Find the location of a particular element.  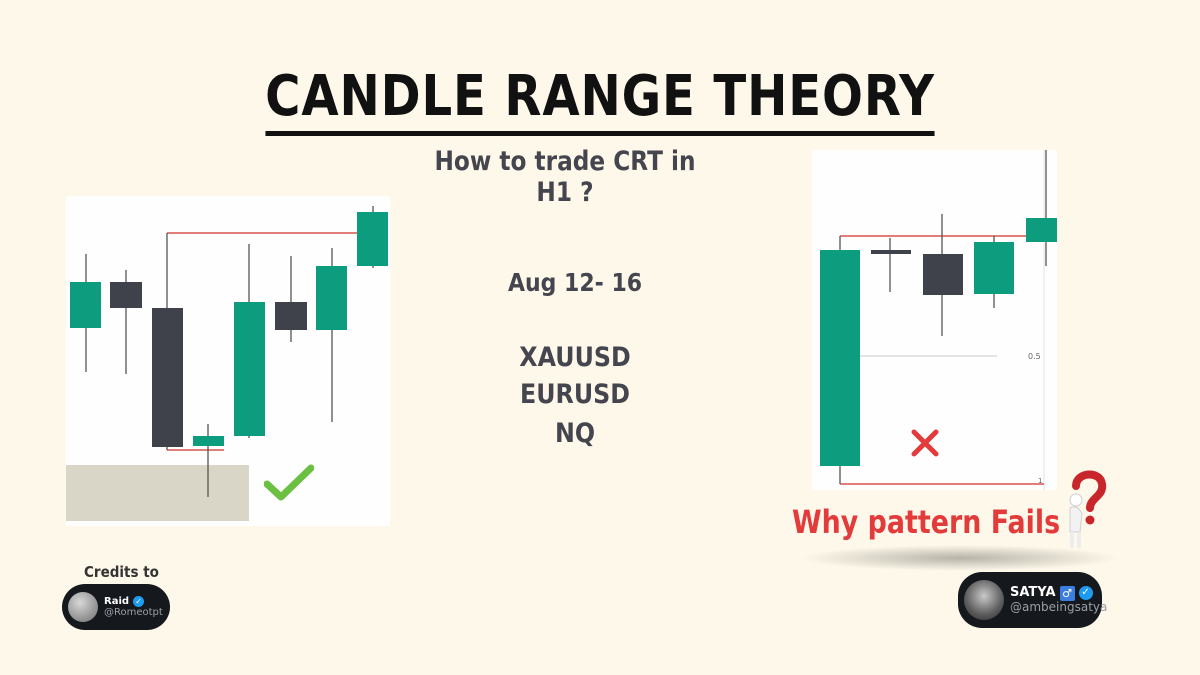

fail-candlestick-chart: 0.5 1 is located at coordinates (943, 320).